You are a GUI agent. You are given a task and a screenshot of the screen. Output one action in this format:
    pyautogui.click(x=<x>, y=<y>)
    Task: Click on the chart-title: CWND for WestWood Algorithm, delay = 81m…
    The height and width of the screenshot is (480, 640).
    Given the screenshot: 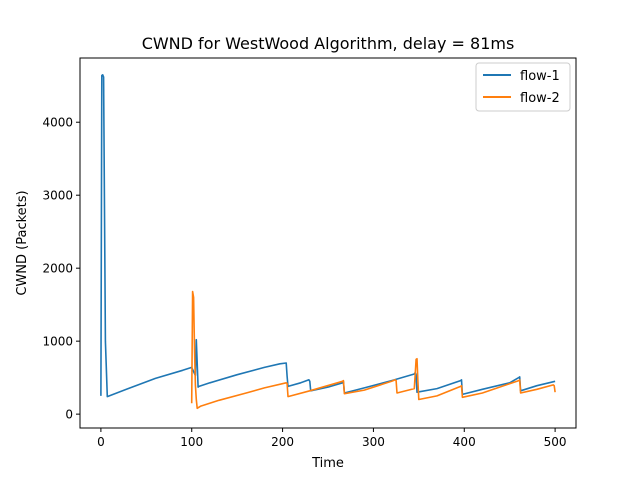 What is the action you would take?
    pyautogui.click(x=328, y=43)
    